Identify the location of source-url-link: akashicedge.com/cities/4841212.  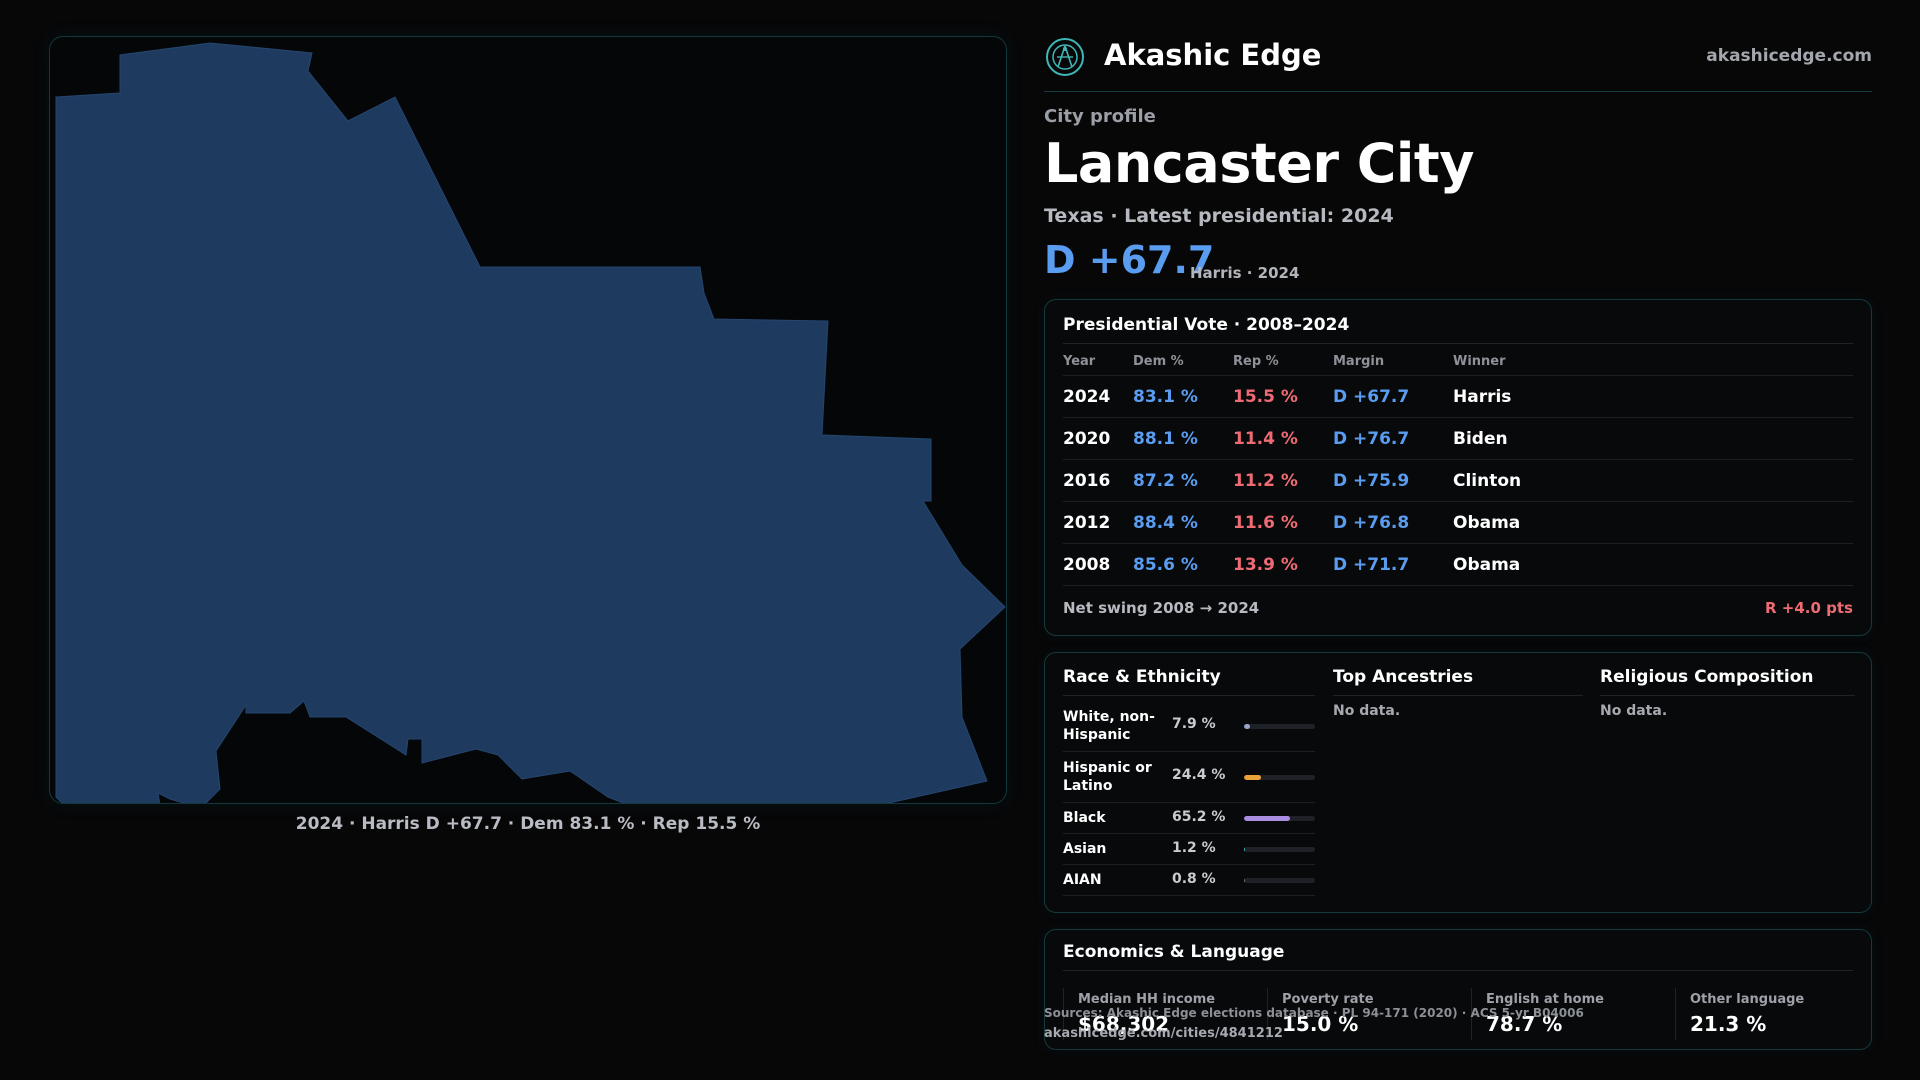
(1163, 1033).